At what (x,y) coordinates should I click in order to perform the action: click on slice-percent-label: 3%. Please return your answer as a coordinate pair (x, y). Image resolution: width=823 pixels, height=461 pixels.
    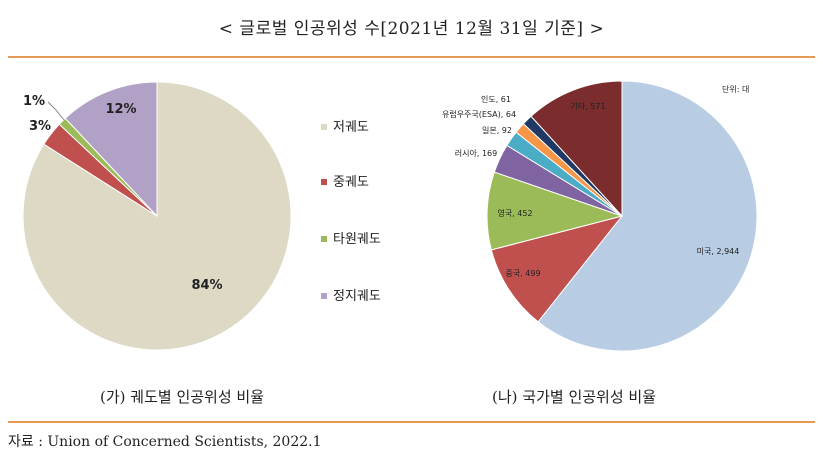
    Looking at the image, I should click on (40, 126).